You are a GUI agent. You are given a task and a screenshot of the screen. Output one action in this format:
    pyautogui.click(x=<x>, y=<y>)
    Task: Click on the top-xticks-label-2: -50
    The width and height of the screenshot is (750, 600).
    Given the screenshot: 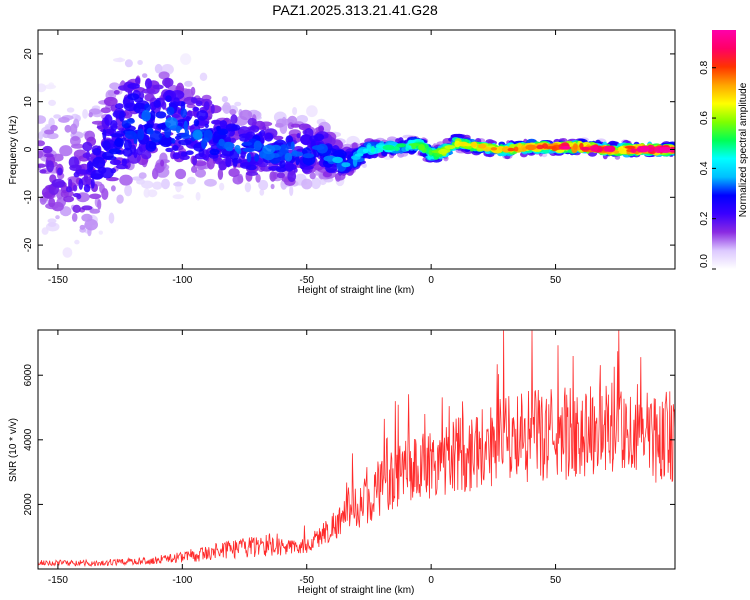 What is the action you would take?
    pyautogui.click(x=307, y=280)
    